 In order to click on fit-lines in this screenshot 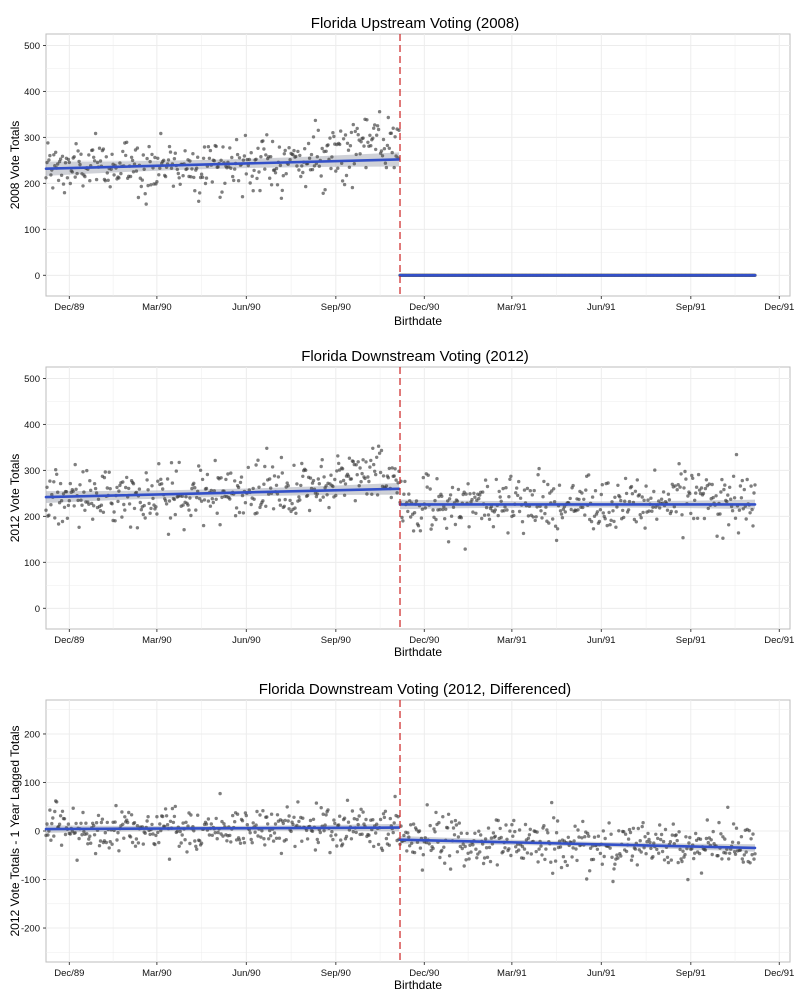, I will do `click(400, 217)`.